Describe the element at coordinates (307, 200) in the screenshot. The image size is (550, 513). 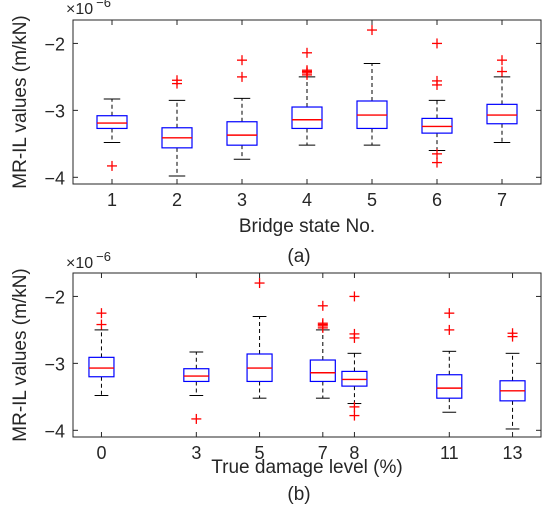
I see `x-tick-label: 4` at that location.